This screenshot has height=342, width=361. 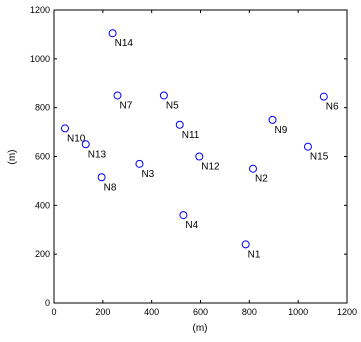 I want to click on x-tick-label: 400, so click(x=151, y=312).